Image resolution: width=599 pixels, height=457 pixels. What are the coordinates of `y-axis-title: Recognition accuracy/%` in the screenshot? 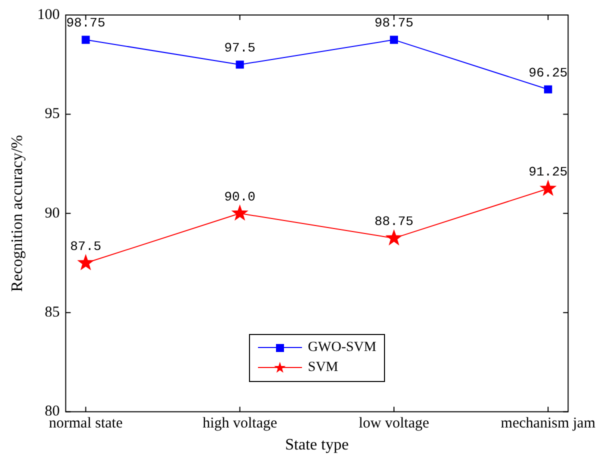 It's located at (17, 213).